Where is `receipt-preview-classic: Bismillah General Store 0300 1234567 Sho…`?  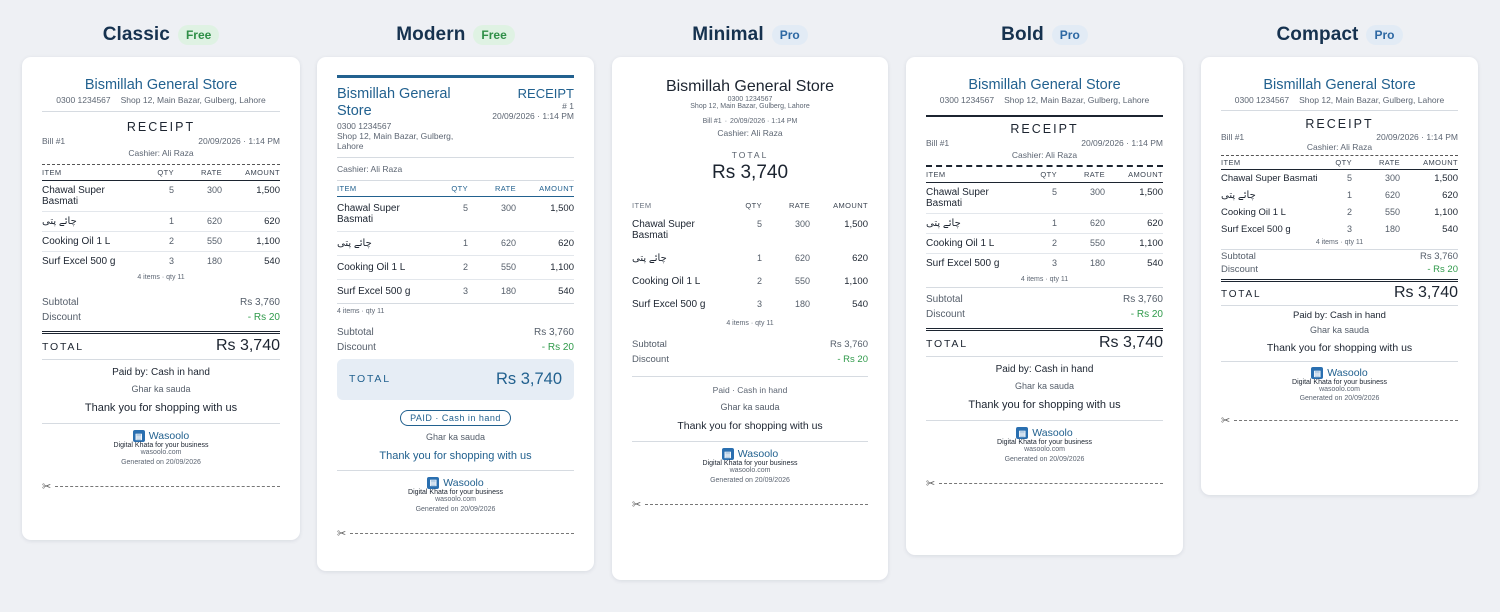 receipt-preview-classic: Bismillah General Store 0300 1234567 Sho… is located at coordinates (161, 298).